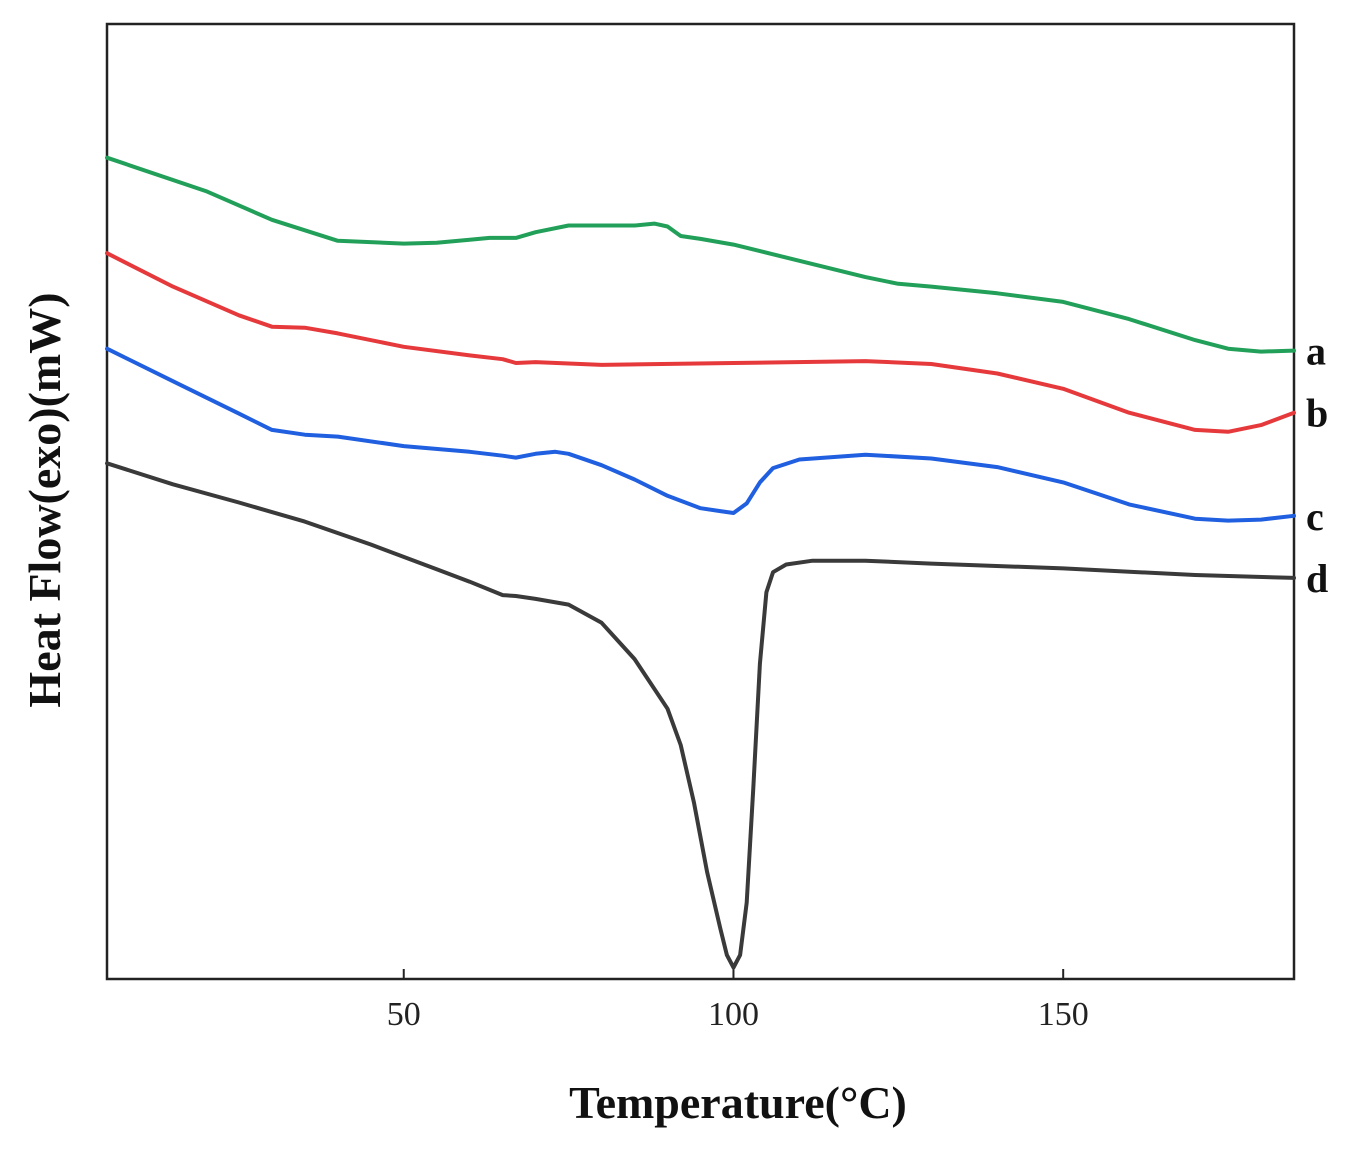  What do you see at coordinates (44, 499) in the screenshot?
I see `y-axis-title: Heat Flow(exo)(mW)` at bounding box center [44, 499].